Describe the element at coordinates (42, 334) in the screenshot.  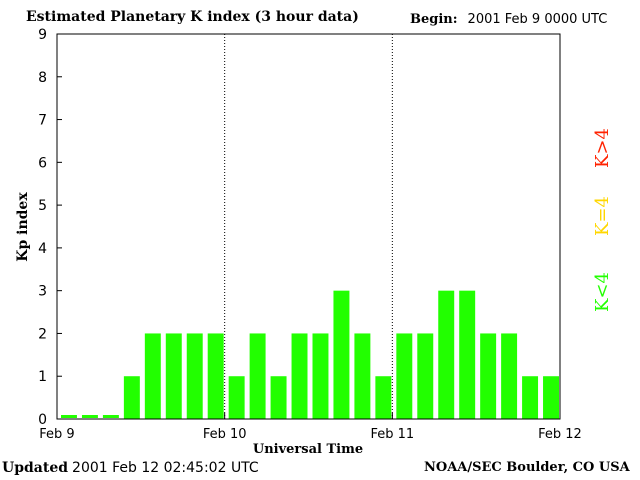
I see `y-tick-label: 2` at that location.